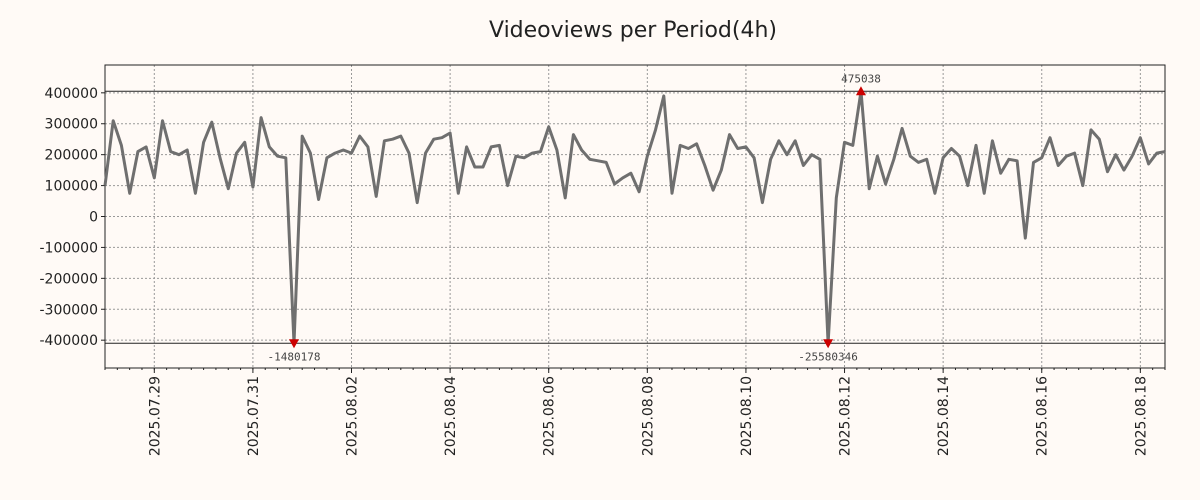 This screenshot has width=1200, height=500. I want to click on x-tick-label: 2025.08.06, so click(550, 416).